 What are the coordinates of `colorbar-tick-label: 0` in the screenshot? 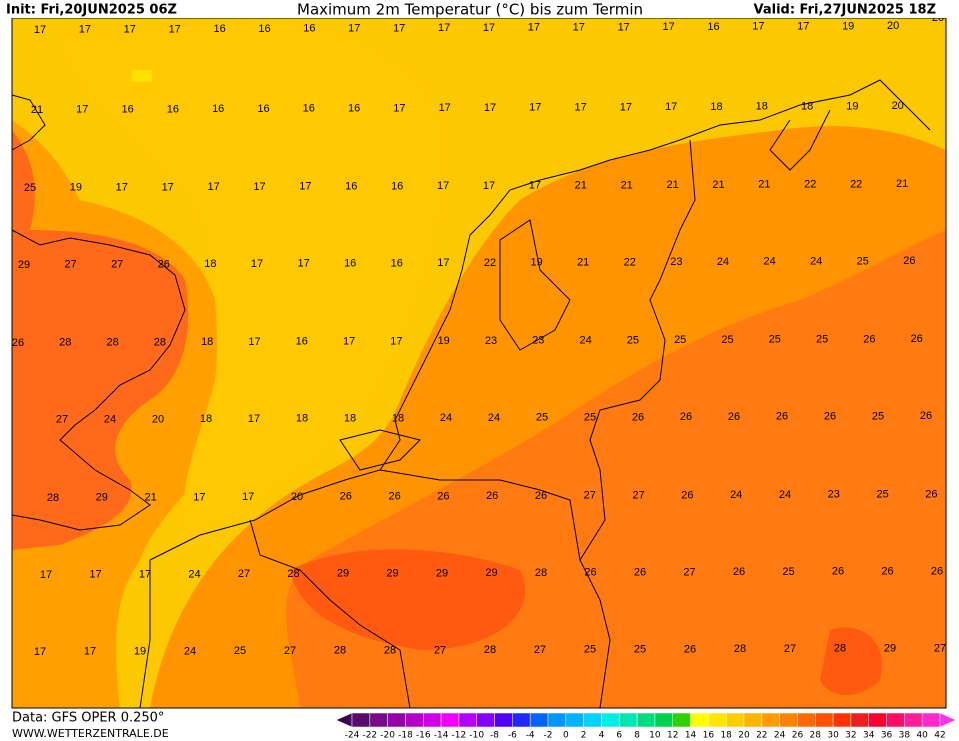 It's located at (566, 736).